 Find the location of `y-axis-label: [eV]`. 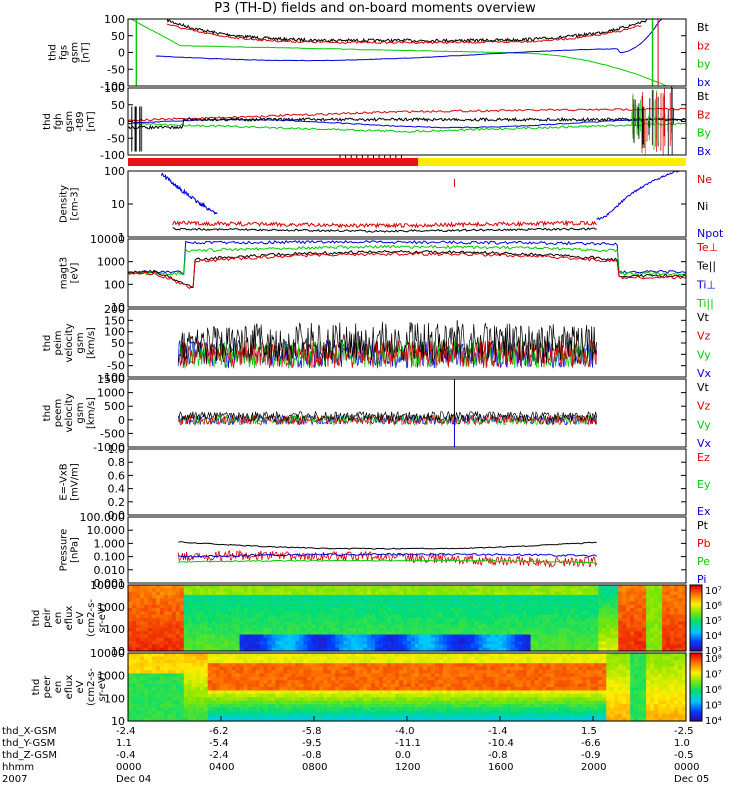

y-axis-label: [eV] is located at coordinates (75, 273).